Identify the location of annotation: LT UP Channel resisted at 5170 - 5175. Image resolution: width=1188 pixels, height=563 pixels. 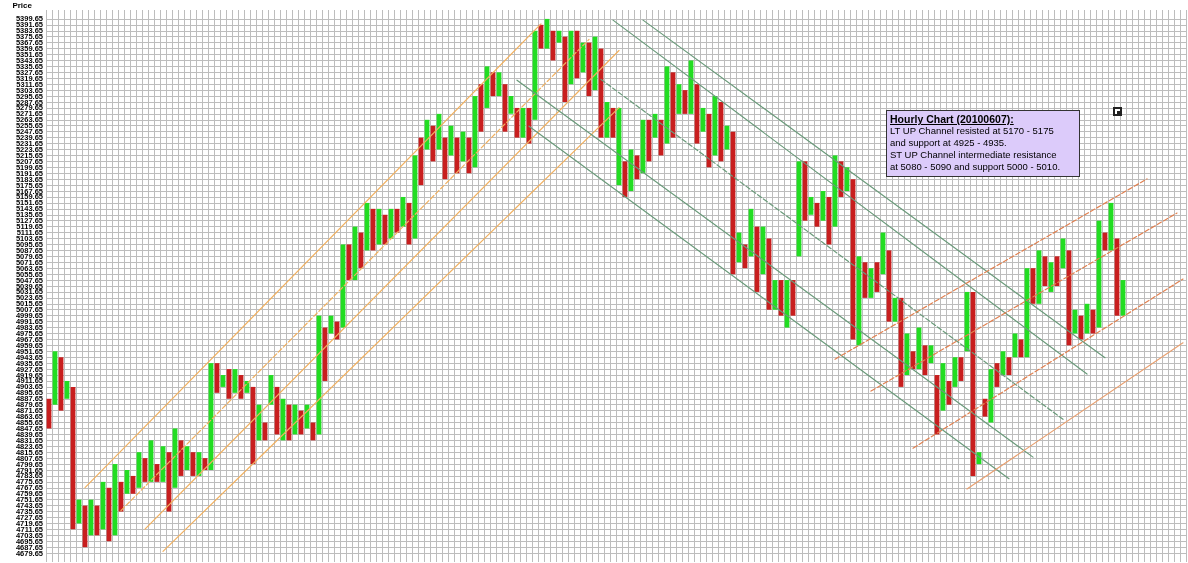
(972, 131).